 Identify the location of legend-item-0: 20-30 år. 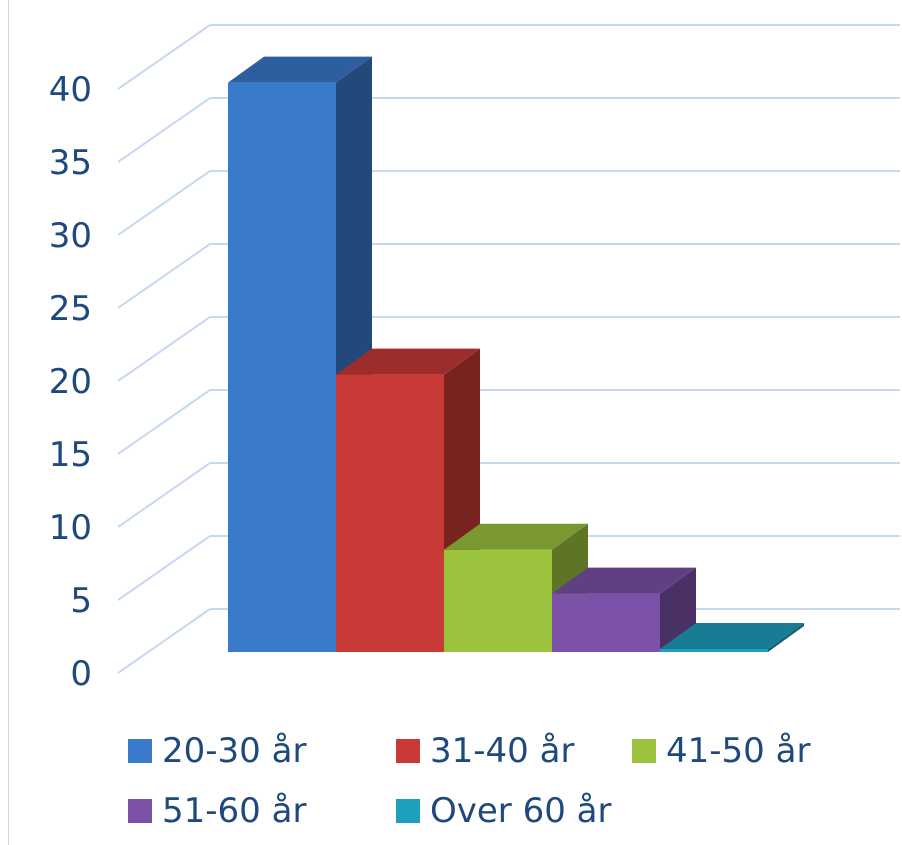
(262, 751).